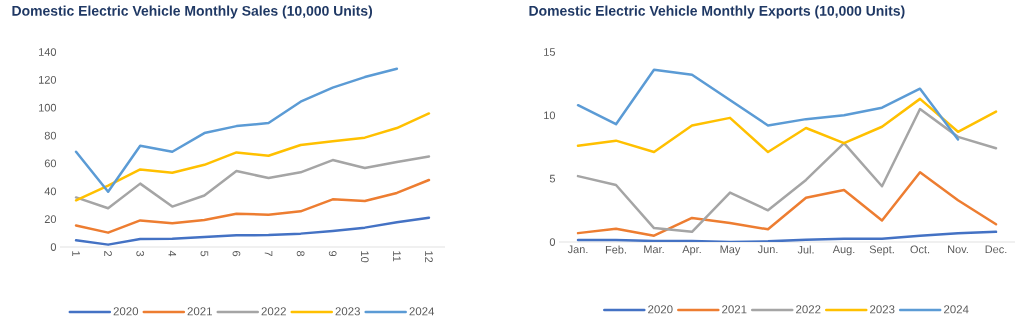 This screenshot has width=1024, height=325. What do you see at coordinates (50, 191) in the screenshot?
I see `y-tick-label: 40` at bounding box center [50, 191].